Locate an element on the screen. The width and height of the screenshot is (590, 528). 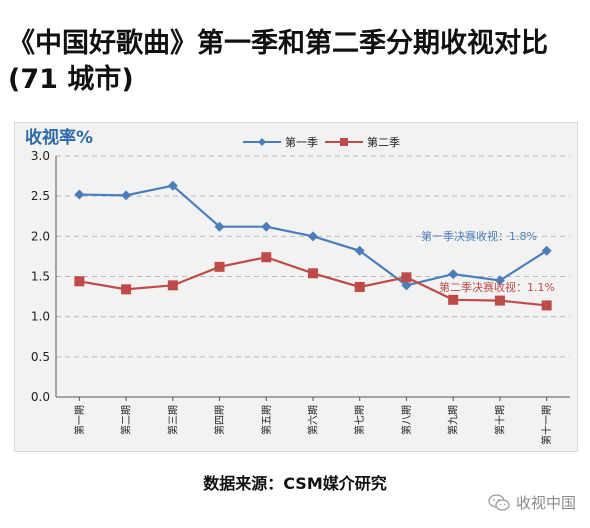
y-axis-ticks: 0.0 0.5 1.0 1.5 2.0 2.5 3.0 is located at coordinates (40, 276).